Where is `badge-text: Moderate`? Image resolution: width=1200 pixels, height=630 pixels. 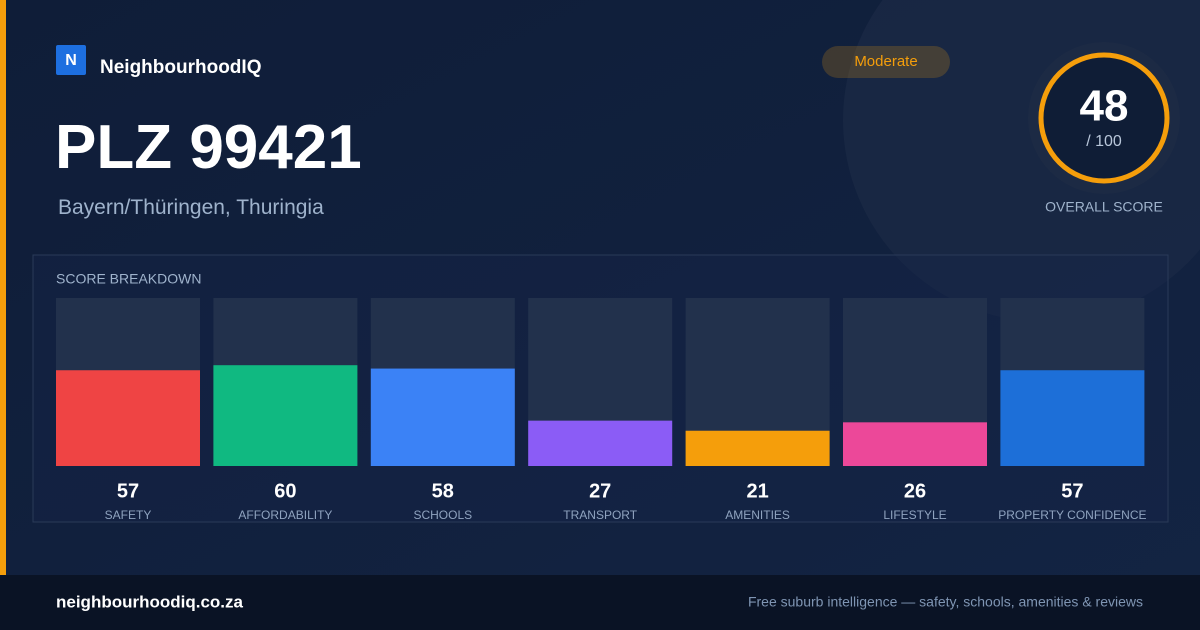 badge-text: Moderate is located at coordinates (885, 61).